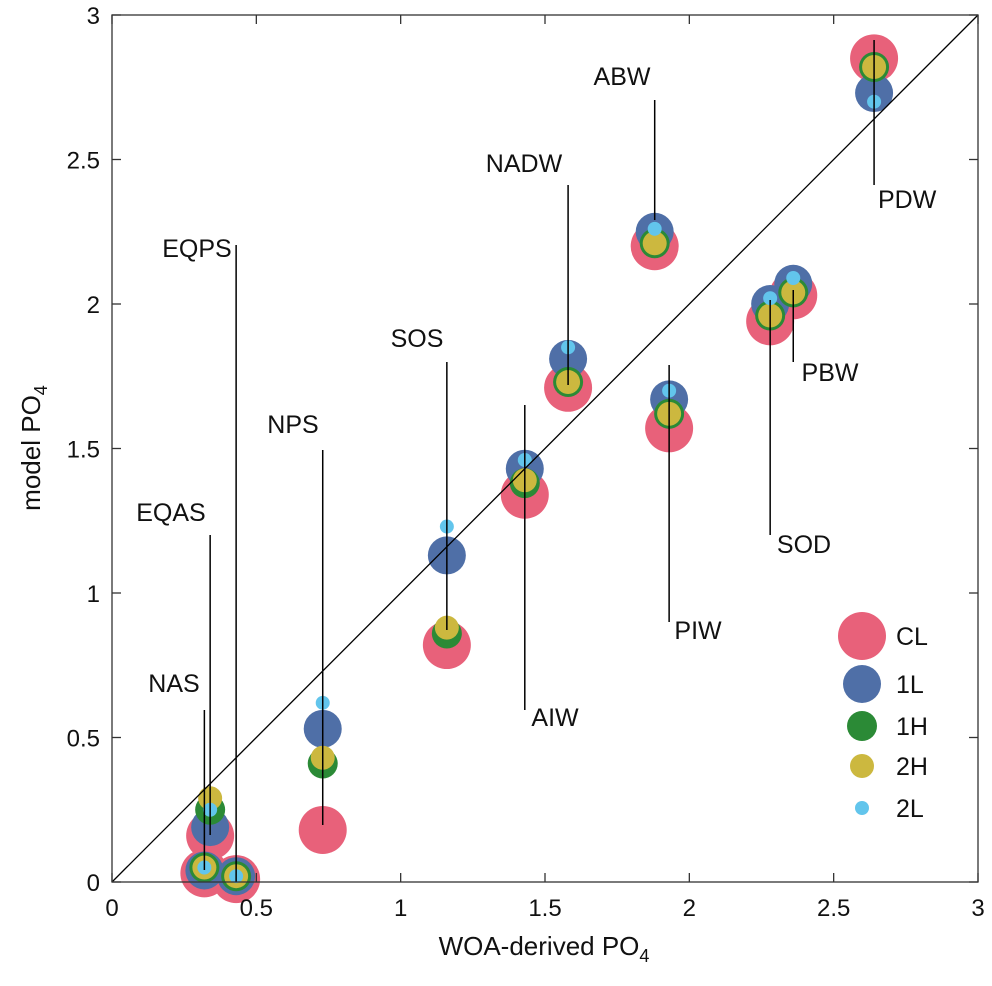 The height and width of the screenshot is (986, 992). I want to click on point-CL-nps, so click(322, 829).